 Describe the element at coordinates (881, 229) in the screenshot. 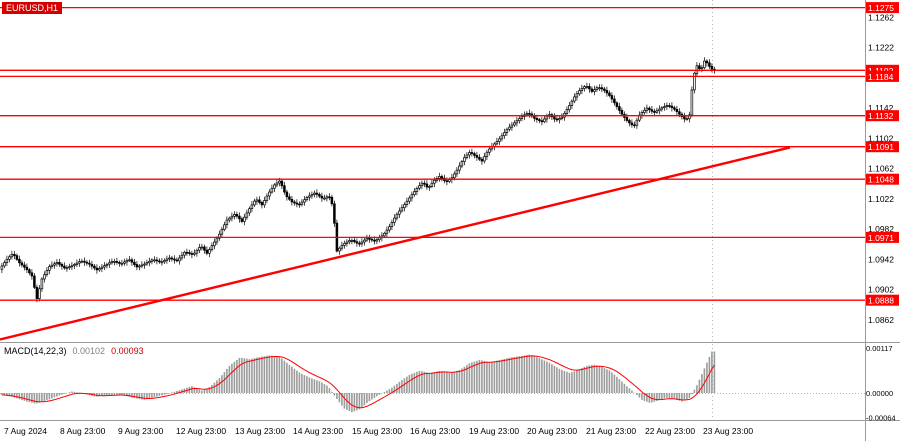

I see `price-tick-label: 1.0982` at that location.